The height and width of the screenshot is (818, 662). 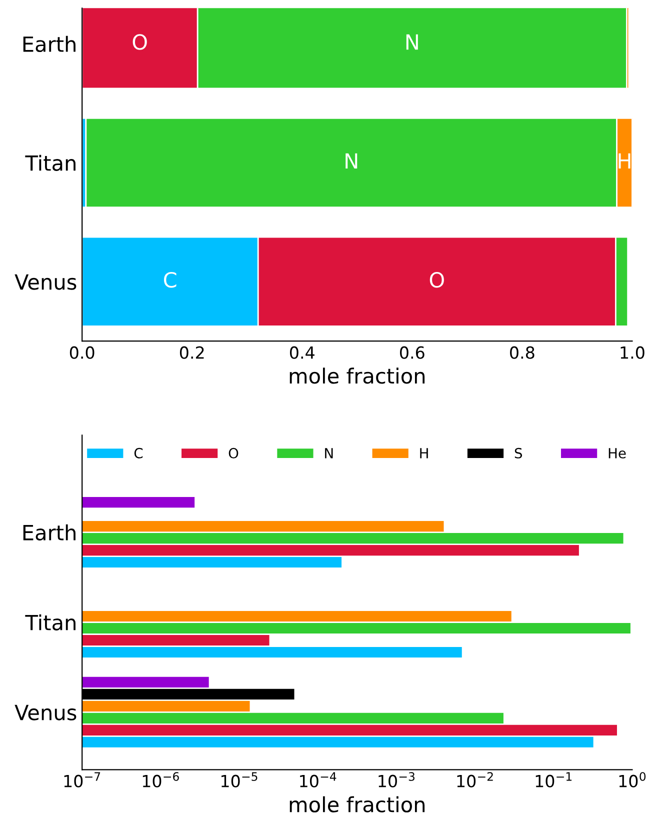 What do you see at coordinates (624, 160) in the screenshot?
I see `data-label: H` at bounding box center [624, 160].